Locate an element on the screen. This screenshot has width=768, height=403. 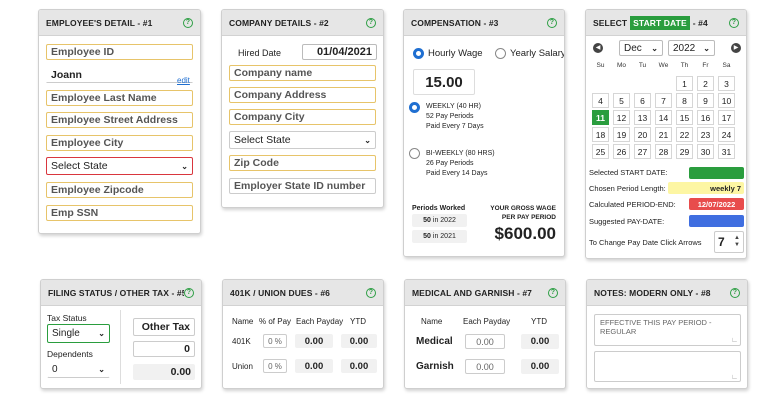
periods-2022-box: 50 in 2022 is located at coordinates (439, 220).